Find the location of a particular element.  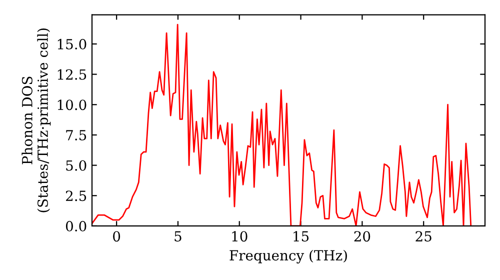

x-tick-label: 15 is located at coordinates (301, 236).